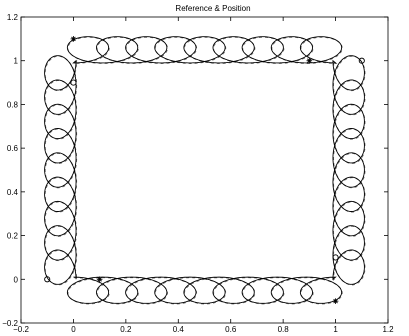 Image resolution: width=409 pixels, height=336 pixels. Describe the element at coordinates (16, 61) in the screenshot. I see `y-tick-label: 1` at that location.